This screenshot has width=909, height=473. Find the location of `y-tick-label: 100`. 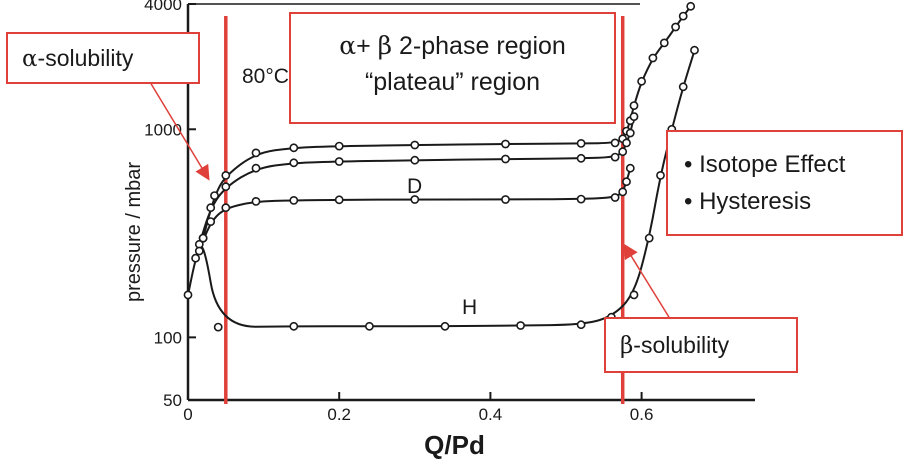

y-tick-label: 100 is located at coordinates (168, 337).